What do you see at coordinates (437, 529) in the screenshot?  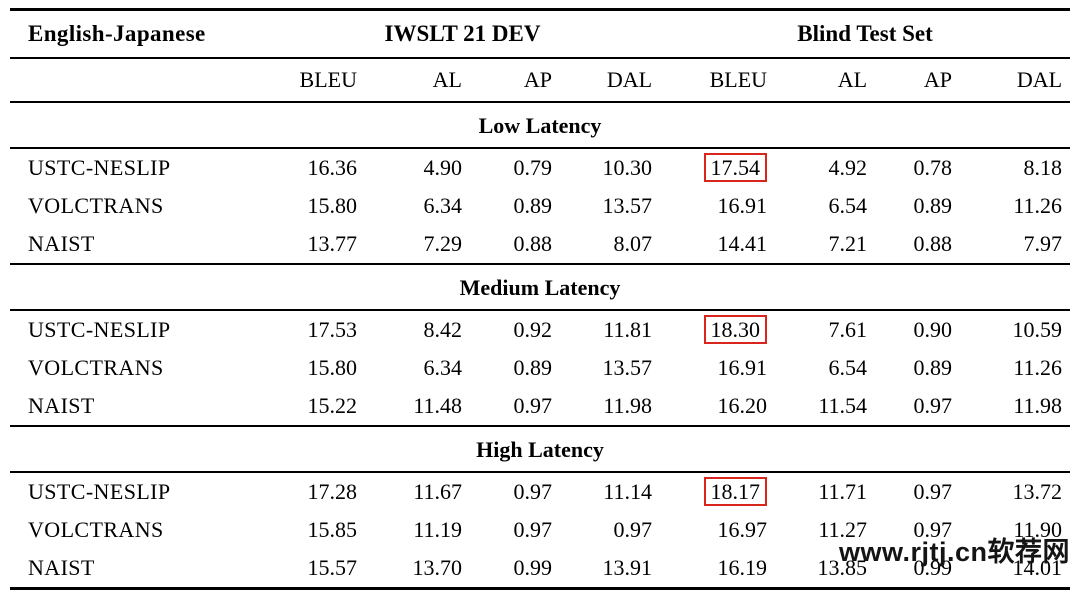 I see `metric-value: 11.19` at bounding box center [437, 529].